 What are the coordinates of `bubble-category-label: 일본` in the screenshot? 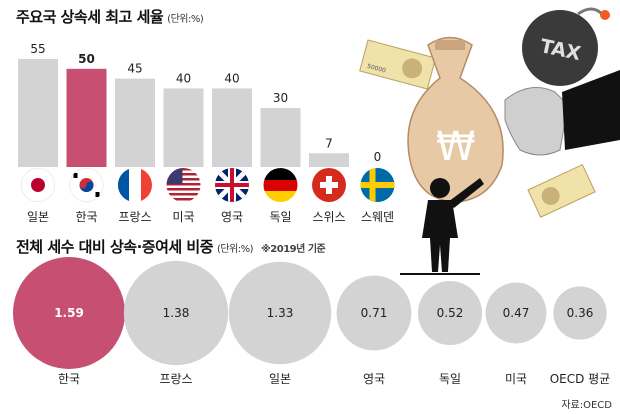 It's located at (280, 379).